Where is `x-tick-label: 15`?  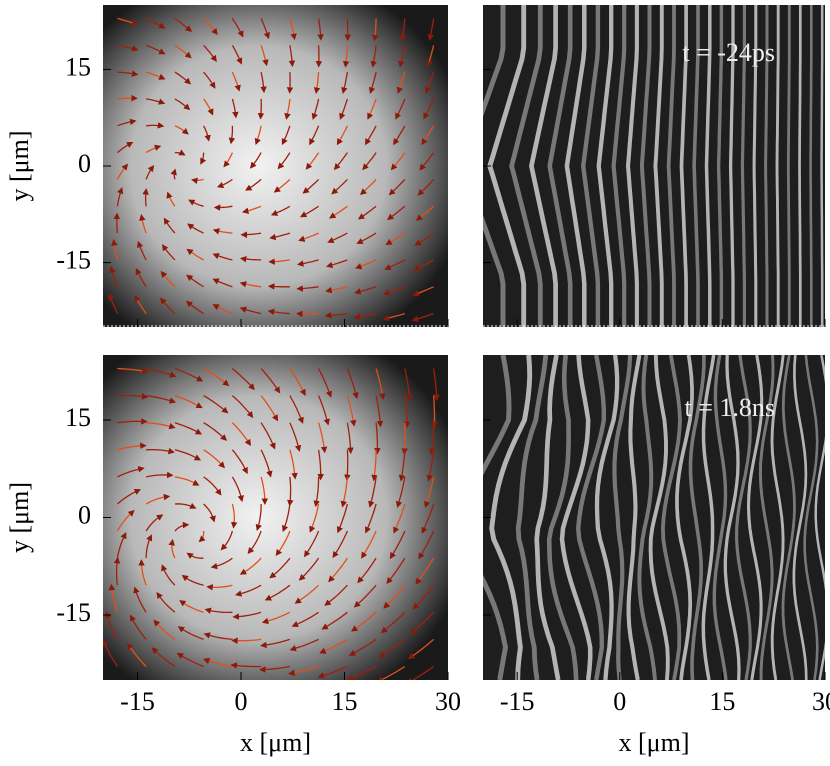
x-tick-label: 15 is located at coordinates (345, 701).